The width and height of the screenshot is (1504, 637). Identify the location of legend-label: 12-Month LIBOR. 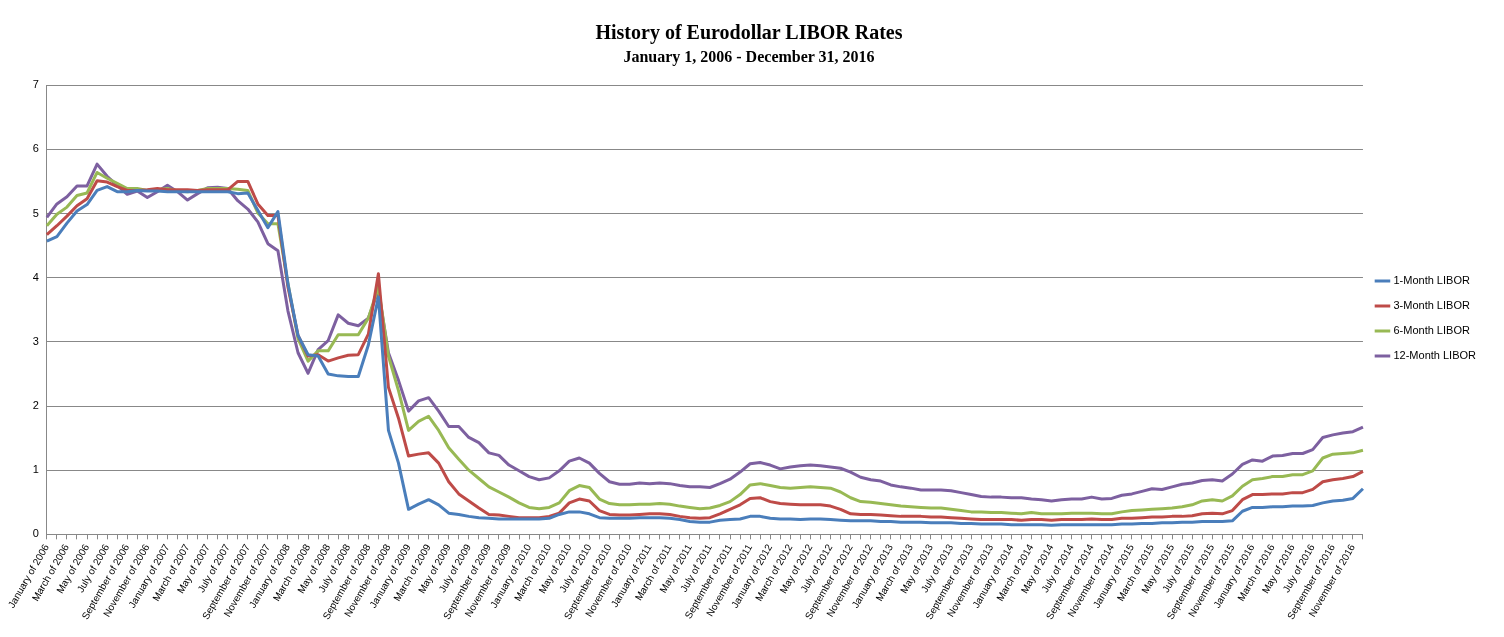
(1435, 355).